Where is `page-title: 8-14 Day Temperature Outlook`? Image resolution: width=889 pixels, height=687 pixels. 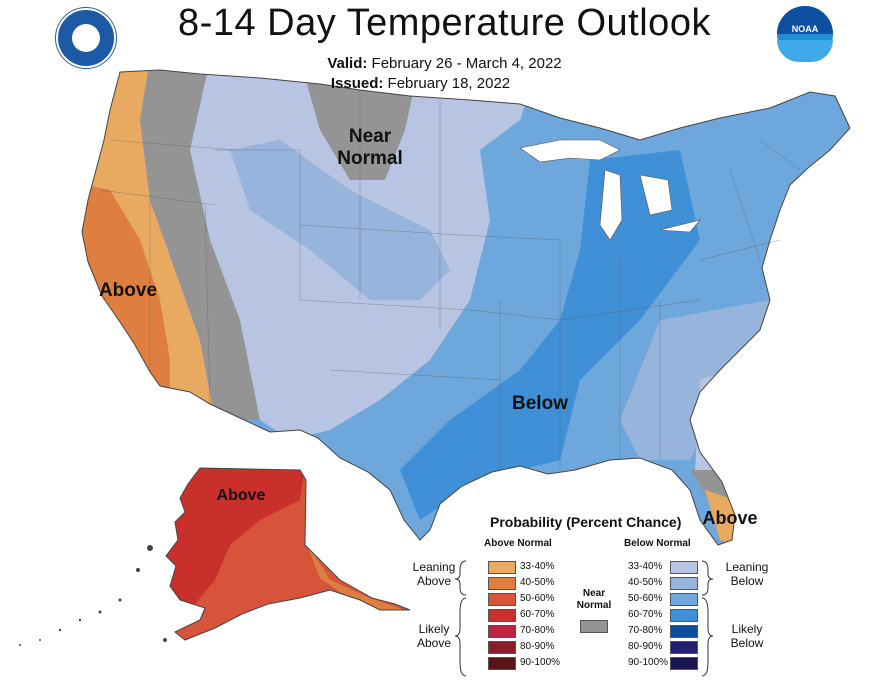
page-title: 8-14 Day Temperature Outlook is located at coordinates (444, 23).